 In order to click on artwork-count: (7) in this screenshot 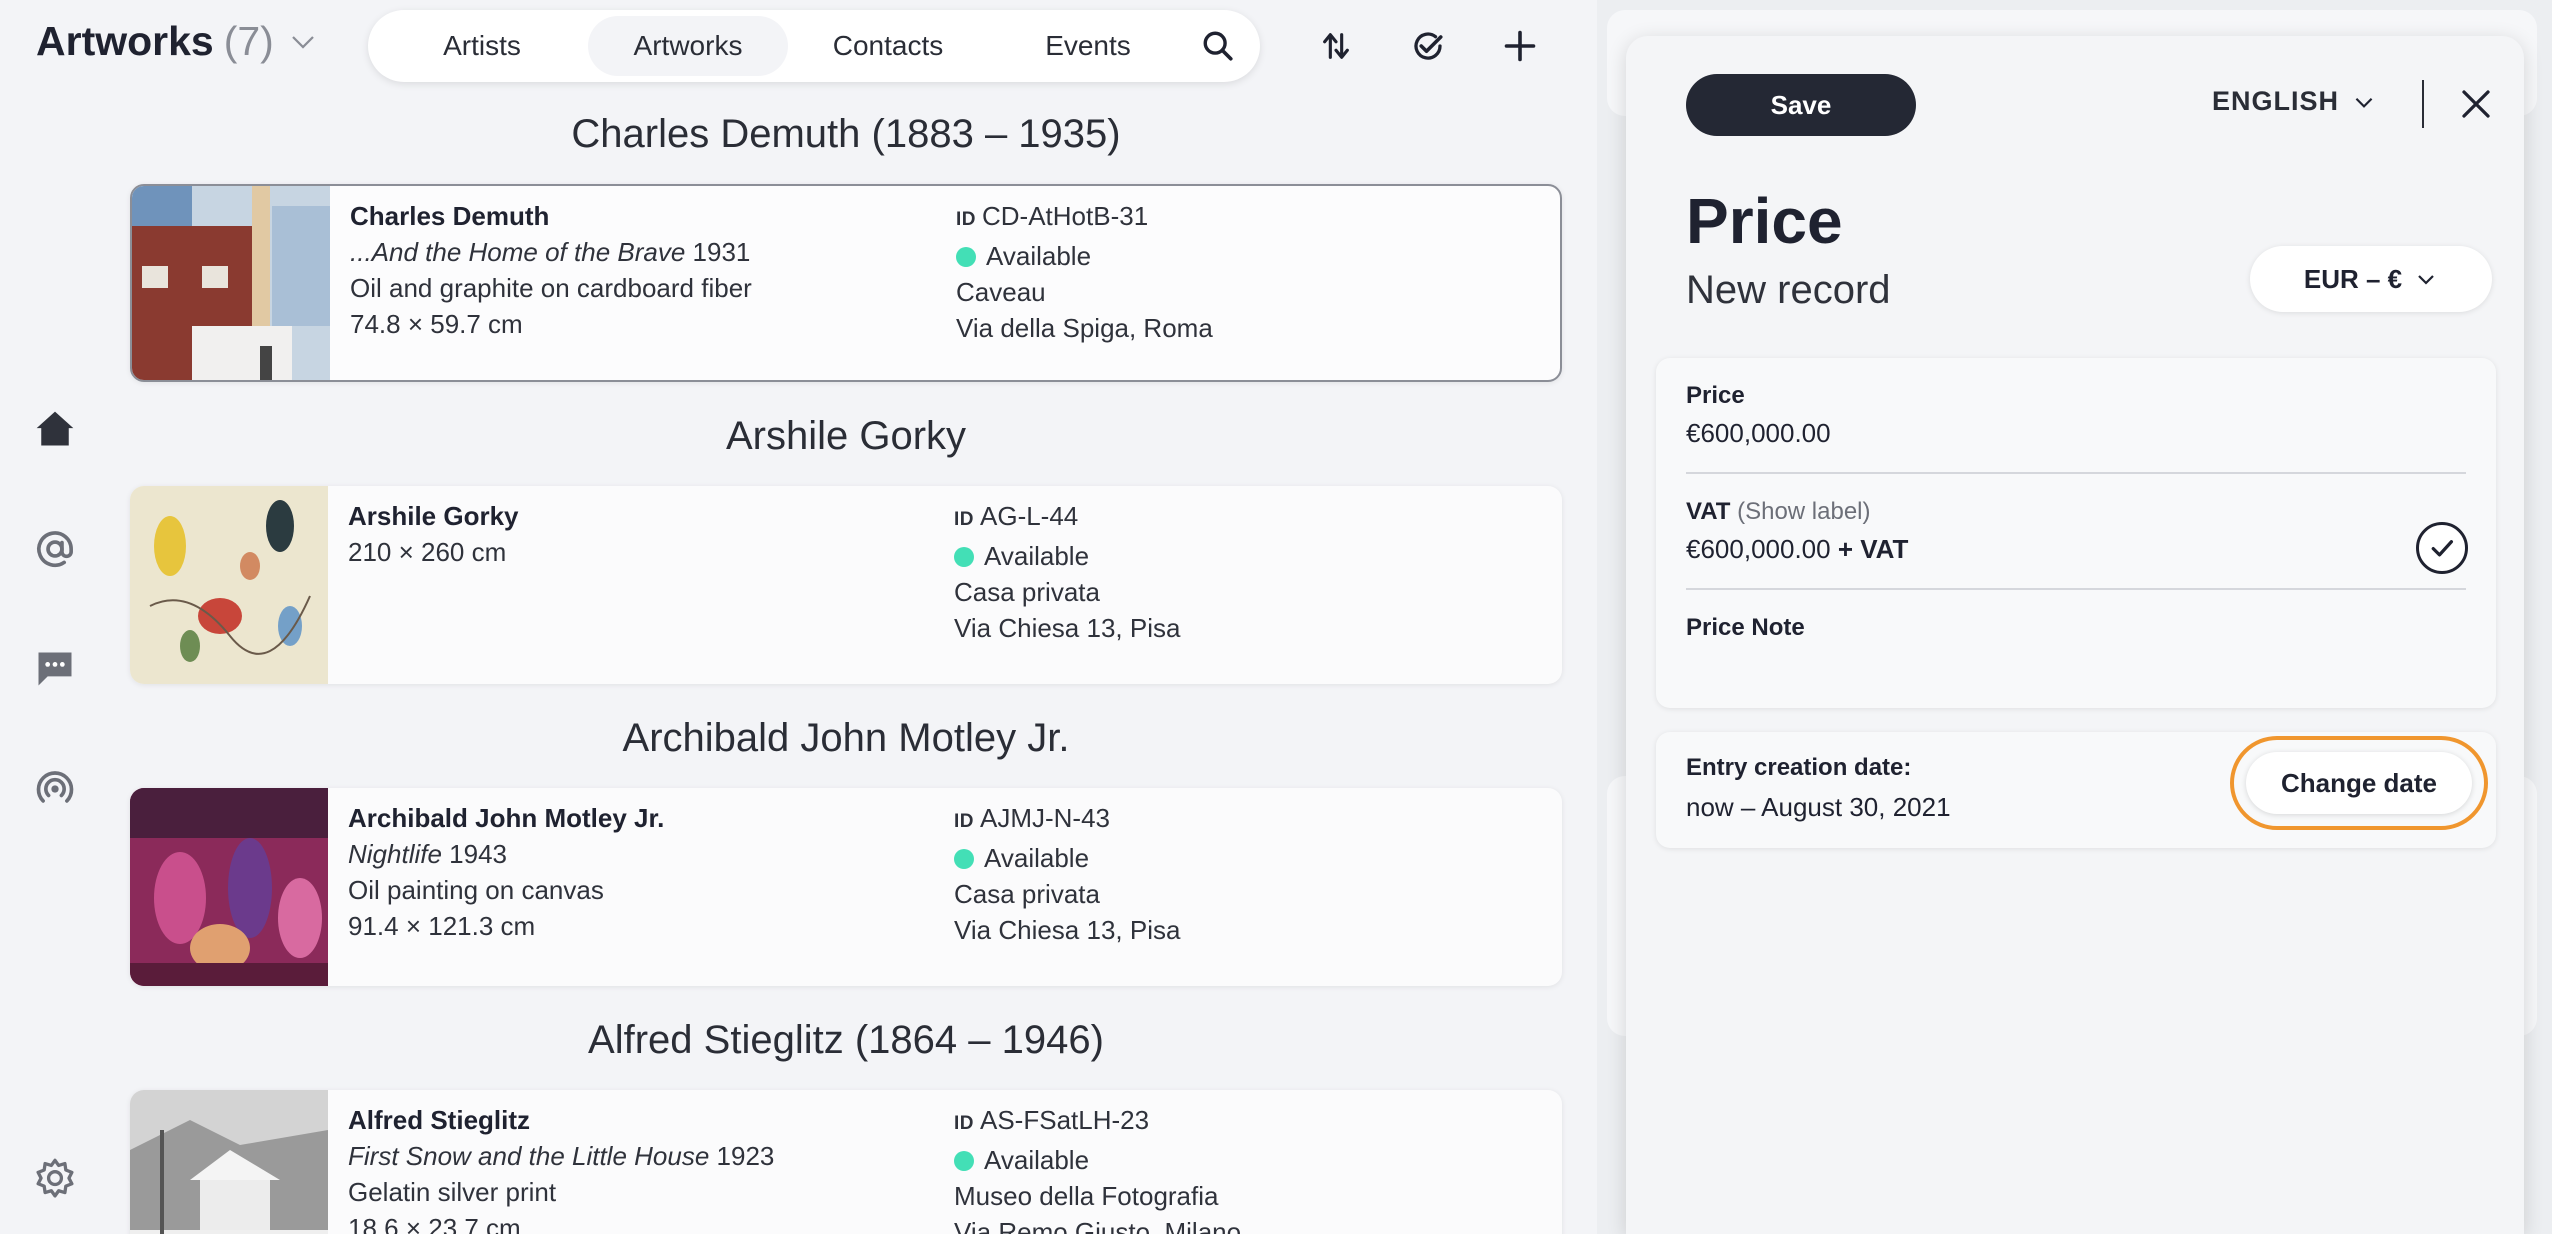, I will do `click(248, 41)`.